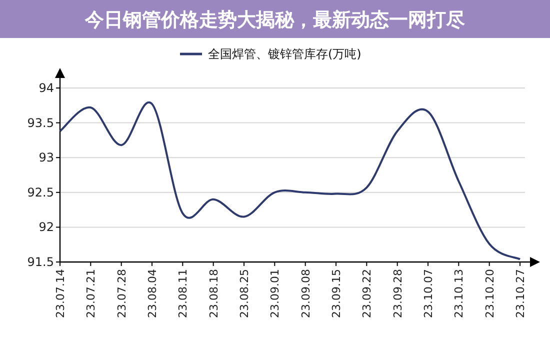 Image resolution: width=550 pixels, height=350 pixels. I want to click on x-tick-label: 23.09.08, so click(305, 293).